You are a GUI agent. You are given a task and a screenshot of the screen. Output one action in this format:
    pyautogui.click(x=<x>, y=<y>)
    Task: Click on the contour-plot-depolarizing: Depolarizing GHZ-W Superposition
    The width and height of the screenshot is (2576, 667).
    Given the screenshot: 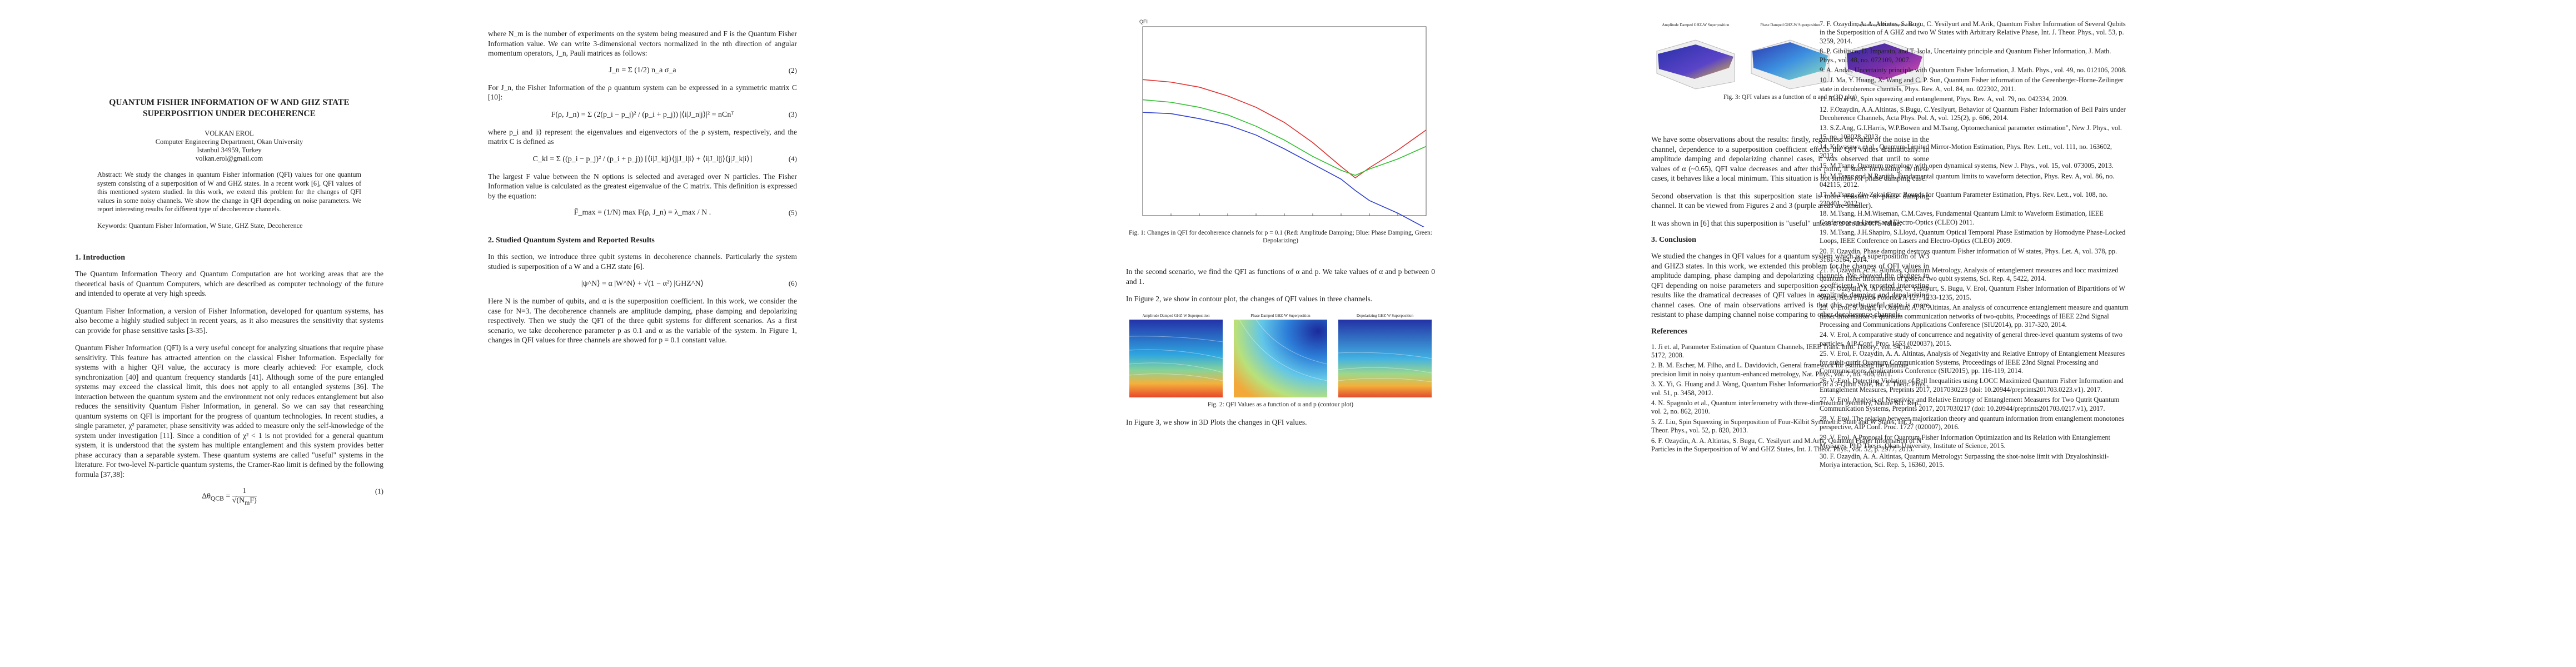 What is the action you would take?
    pyautogui.click(x=1385, y=354)
    